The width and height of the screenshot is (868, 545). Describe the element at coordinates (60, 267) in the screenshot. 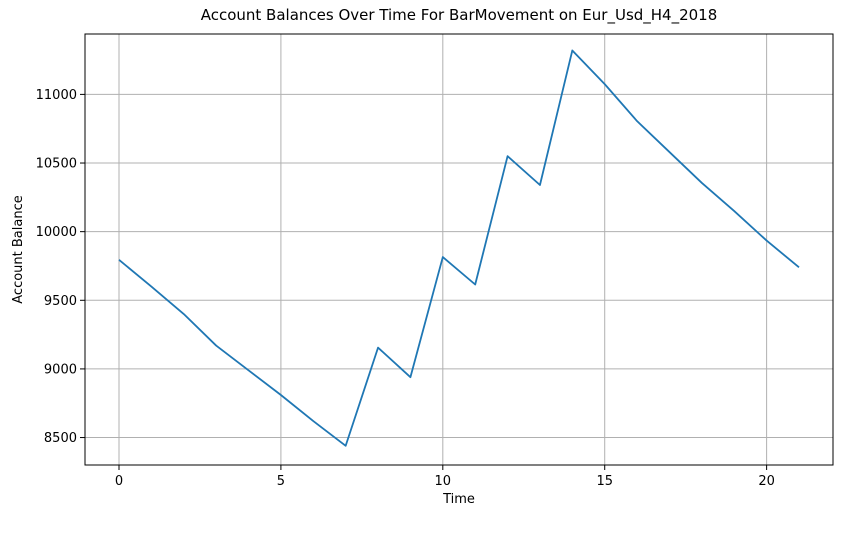

I see `y-axis-ticks: 8500 9000 9500 10000 10500 11000` at that location.